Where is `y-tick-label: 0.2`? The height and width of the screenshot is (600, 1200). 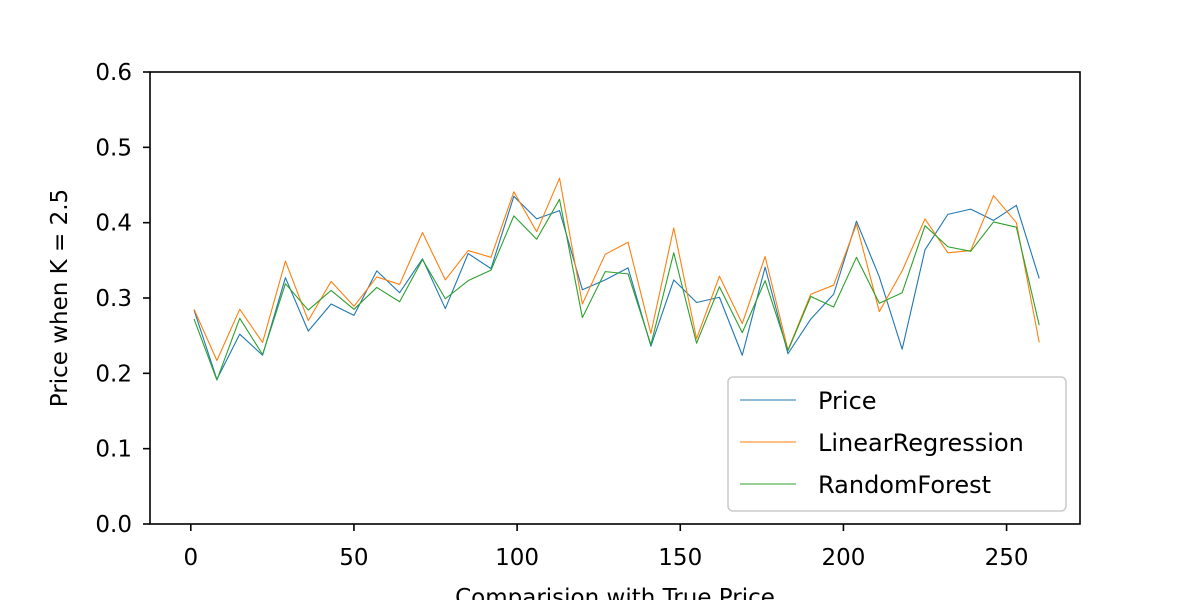
y-tick-label: 0.2 is located at coordinates (113, 374).